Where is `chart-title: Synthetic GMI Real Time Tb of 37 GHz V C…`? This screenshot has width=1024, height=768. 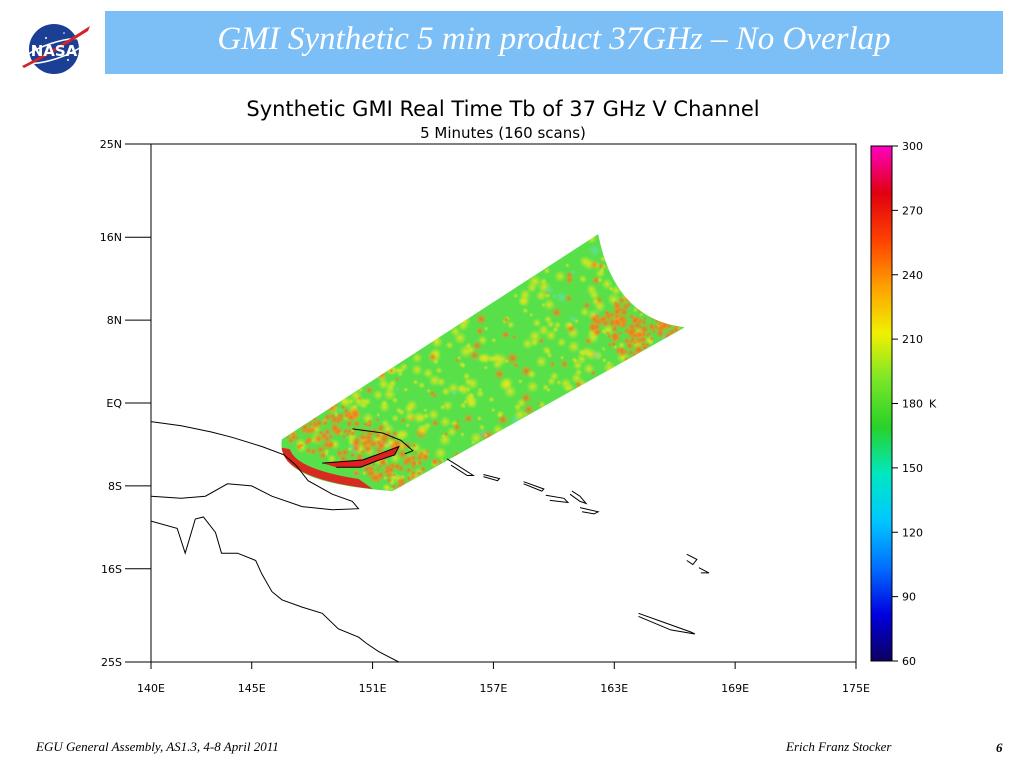
chart-title: Synthetic GMI Real Time Tb of 37 GHz V C… is located at coordinates (502, 109).